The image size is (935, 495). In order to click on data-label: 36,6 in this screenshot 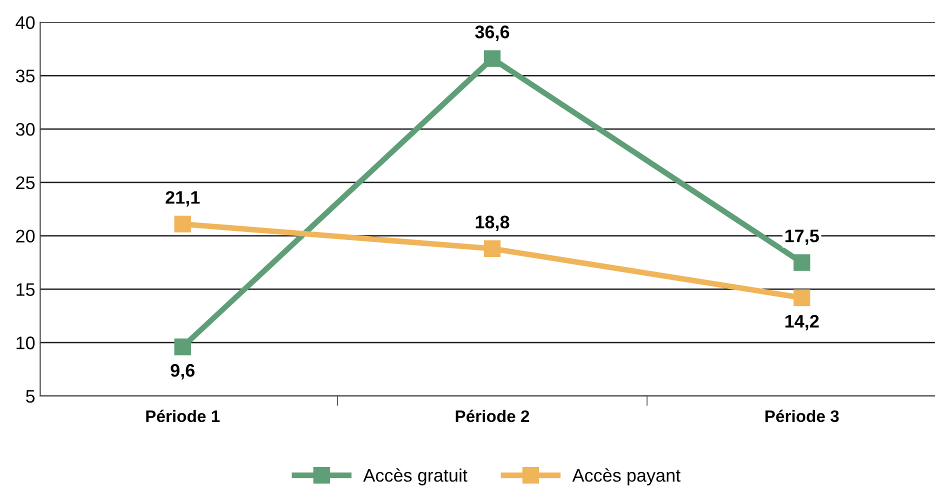, I will do `click(492, 33)`.